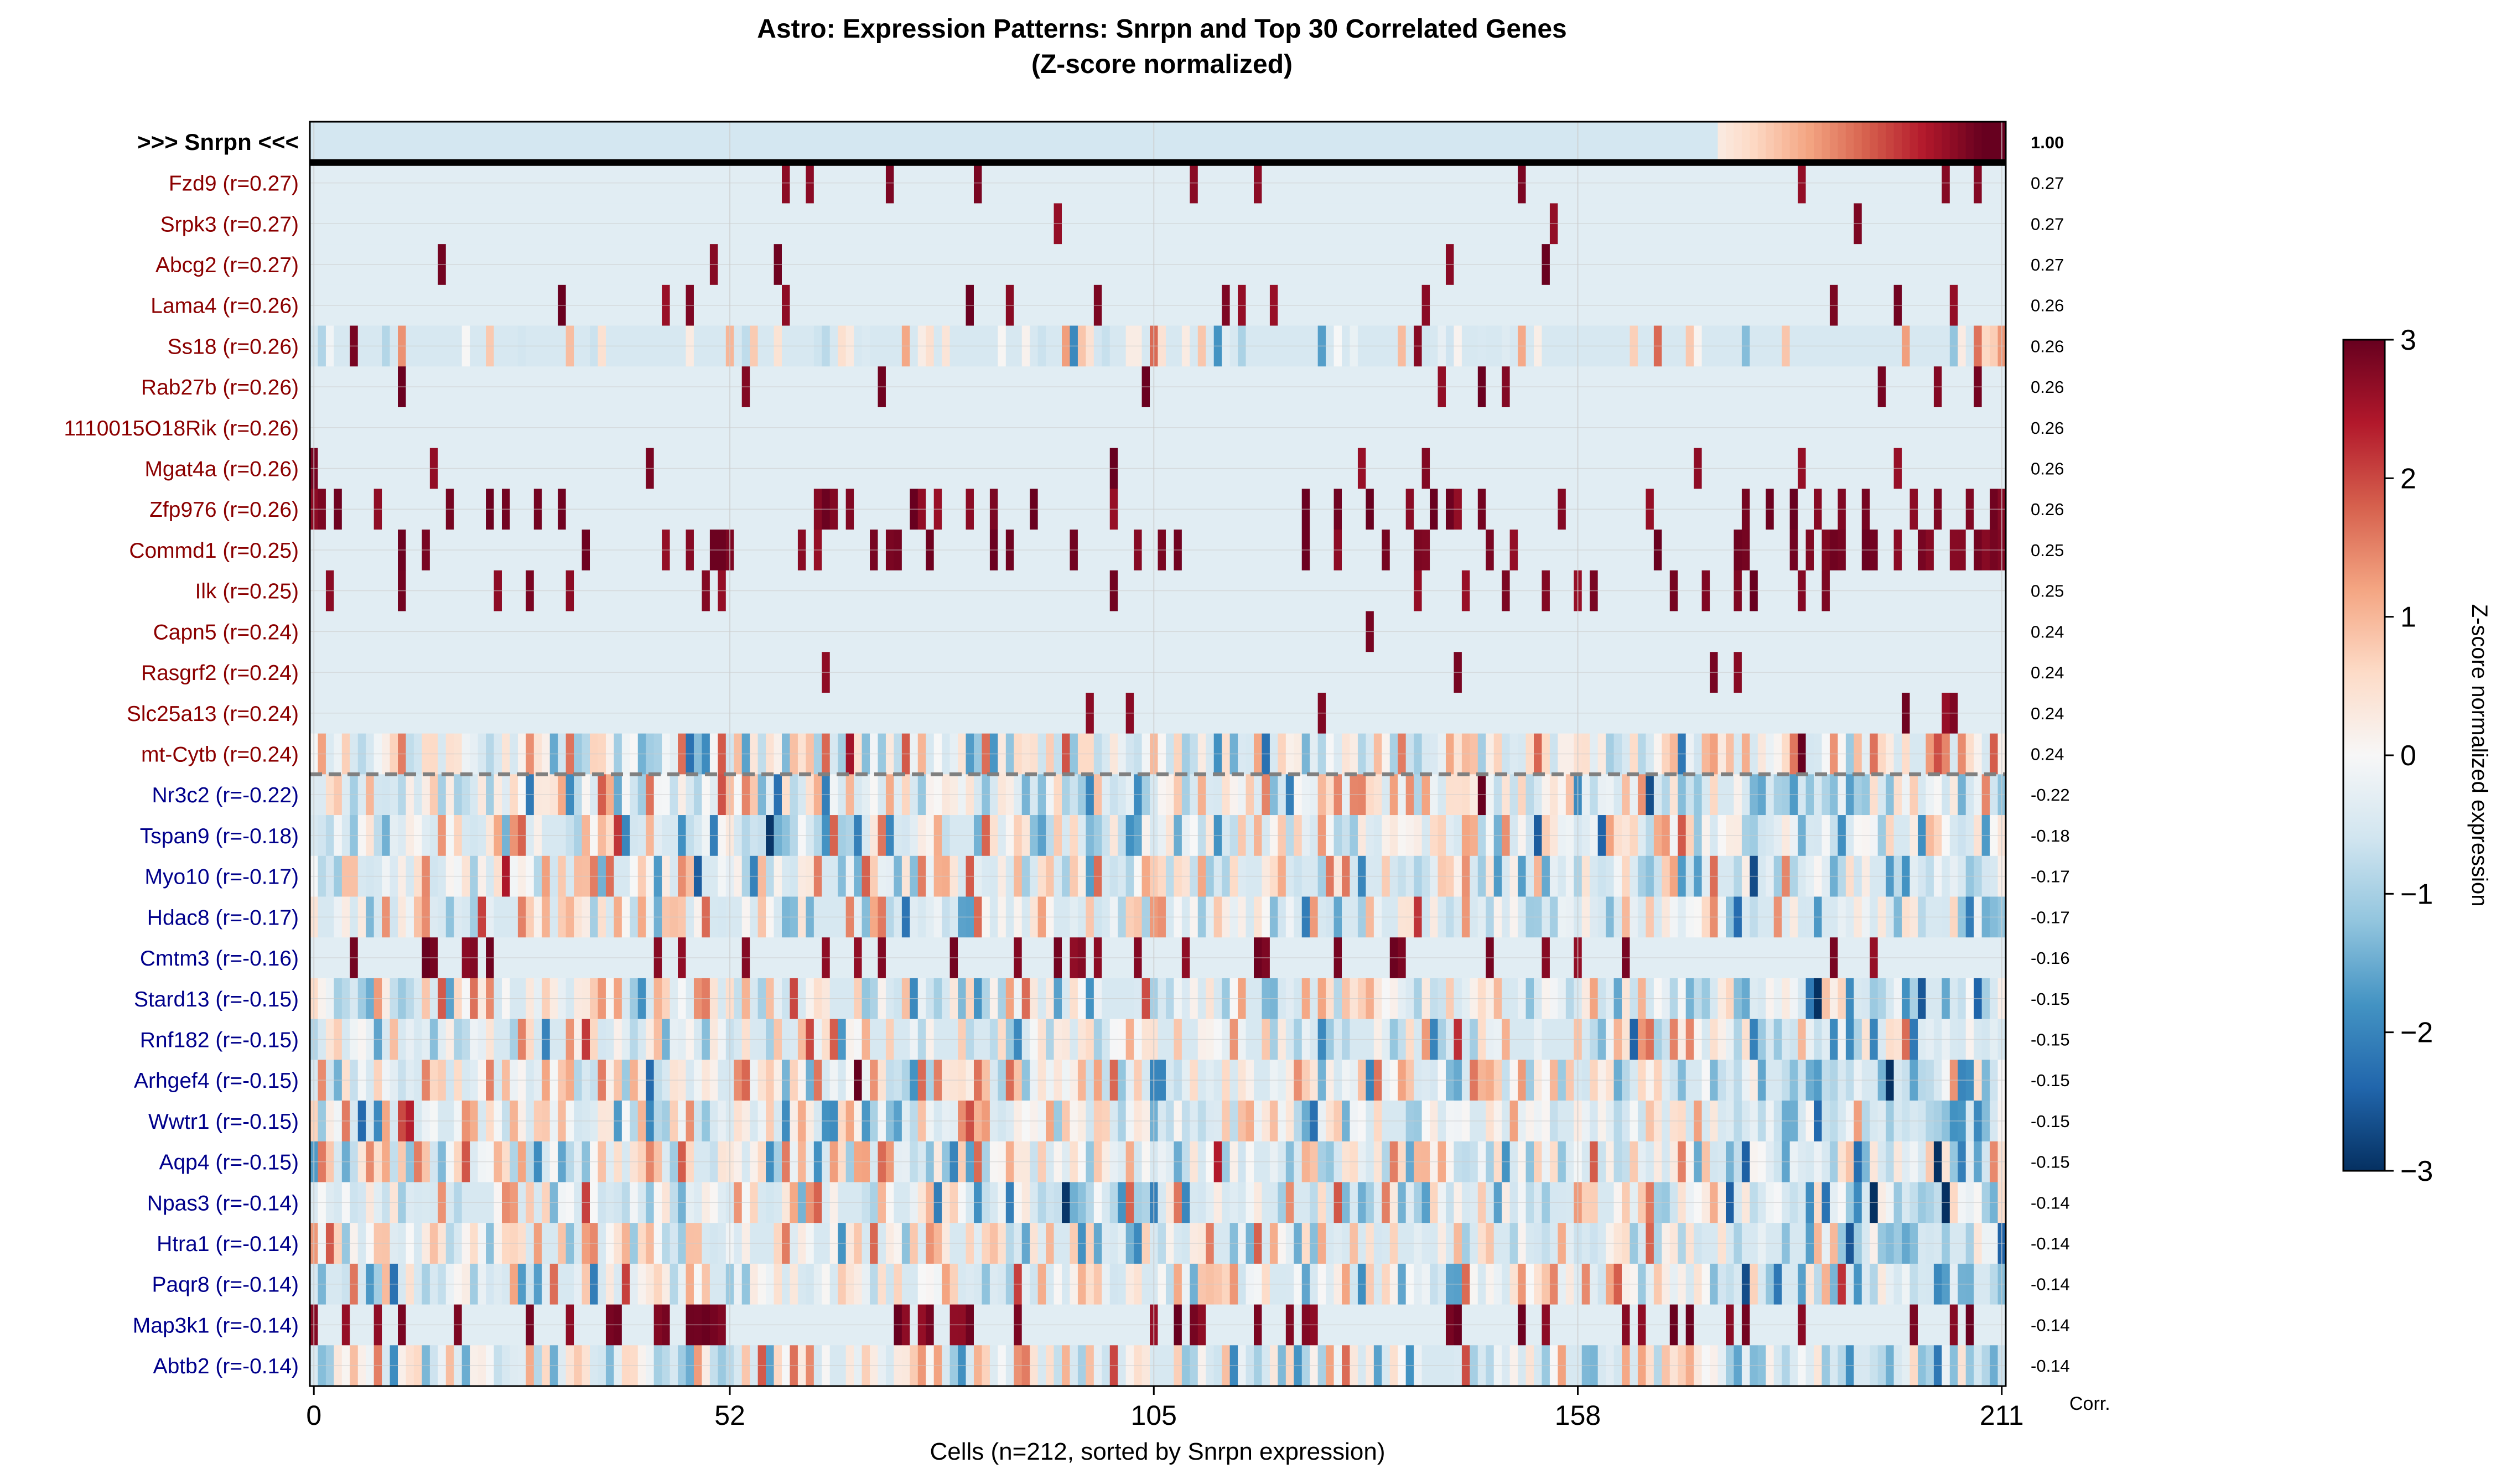  I want to click on x-tick-label: 0, so click(313, 1415).